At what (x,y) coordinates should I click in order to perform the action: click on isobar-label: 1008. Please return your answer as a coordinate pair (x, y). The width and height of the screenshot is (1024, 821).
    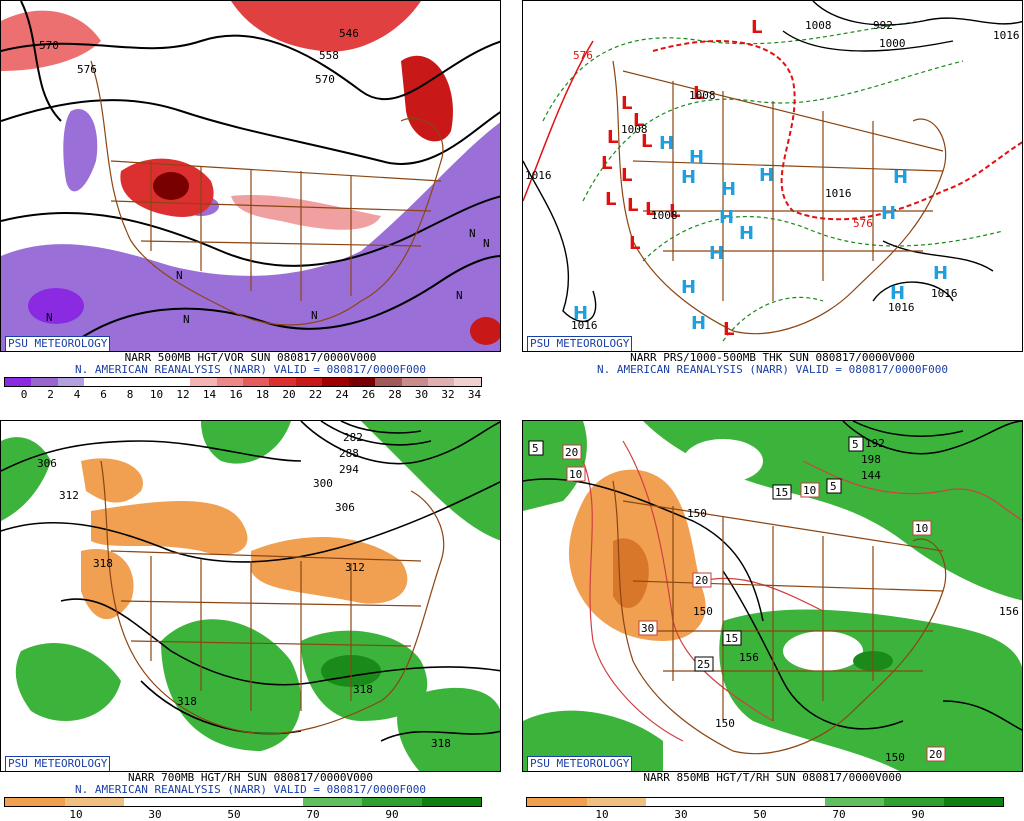
    Looking at the image, I should click on (664, 215).